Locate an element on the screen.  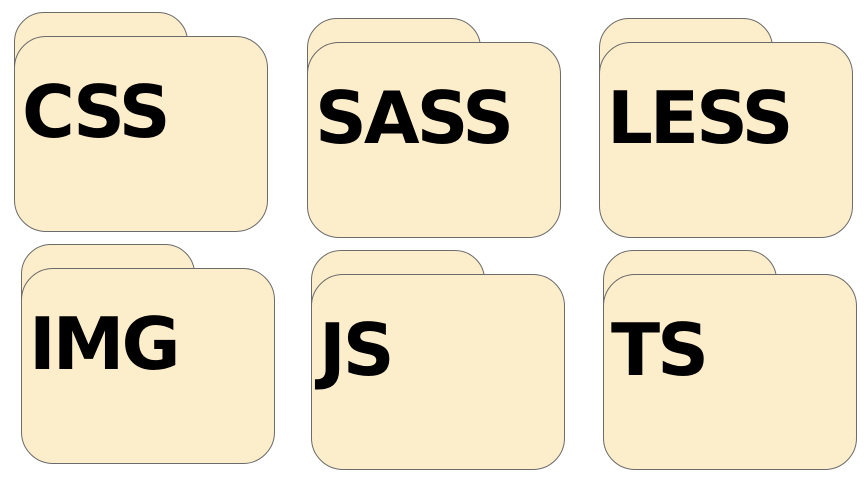
folder-label: SASS is located at coordinates (414, 118).